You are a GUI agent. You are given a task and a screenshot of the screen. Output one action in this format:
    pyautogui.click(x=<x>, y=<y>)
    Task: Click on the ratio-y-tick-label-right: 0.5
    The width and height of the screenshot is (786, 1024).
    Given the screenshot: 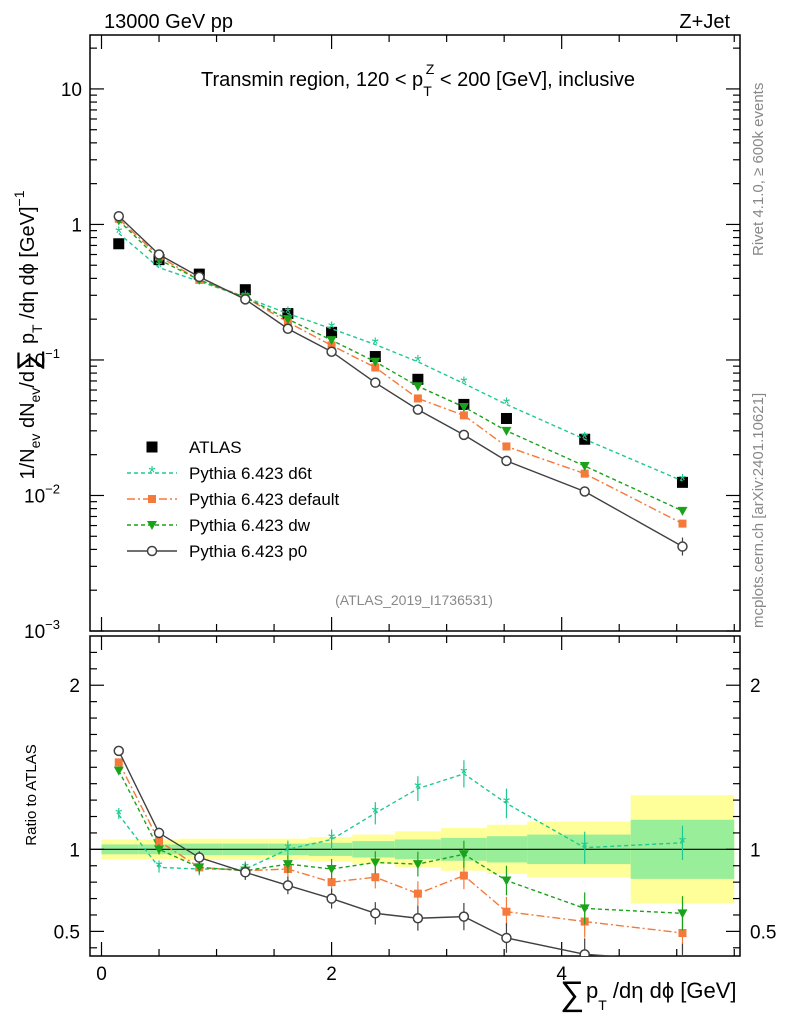 What is the action you would take?
    pyautogui.click(x=763, y=932)
    